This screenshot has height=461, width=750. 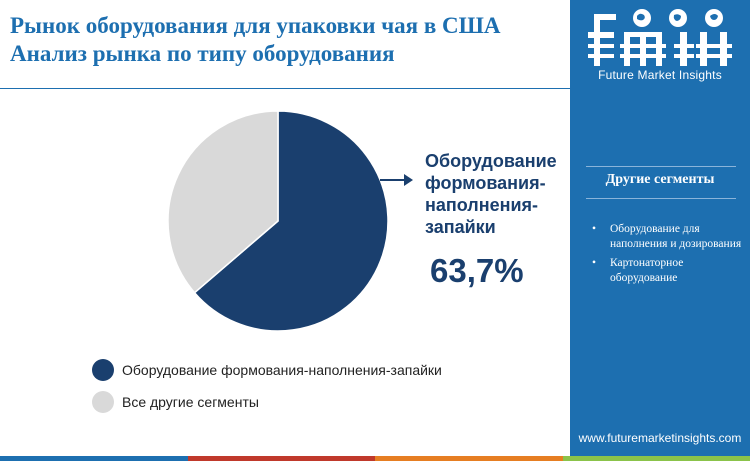 What do you see at coordinates (267, 402) in the screenshot?
I see `legend-item: Все другие сегменты` at bounding box center [267, 402].